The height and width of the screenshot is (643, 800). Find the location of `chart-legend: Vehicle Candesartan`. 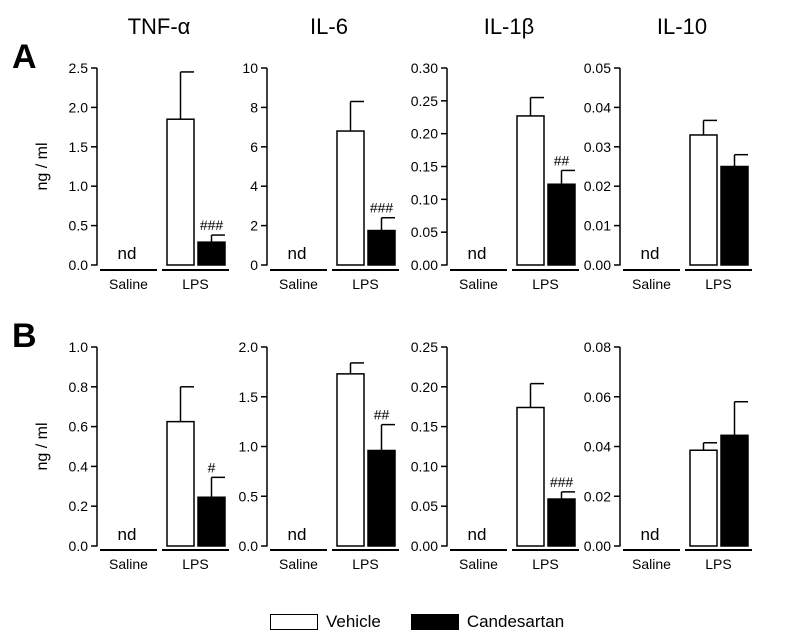

chart-legend: Vehicle Candesartan is located at coordinates (432, 622).